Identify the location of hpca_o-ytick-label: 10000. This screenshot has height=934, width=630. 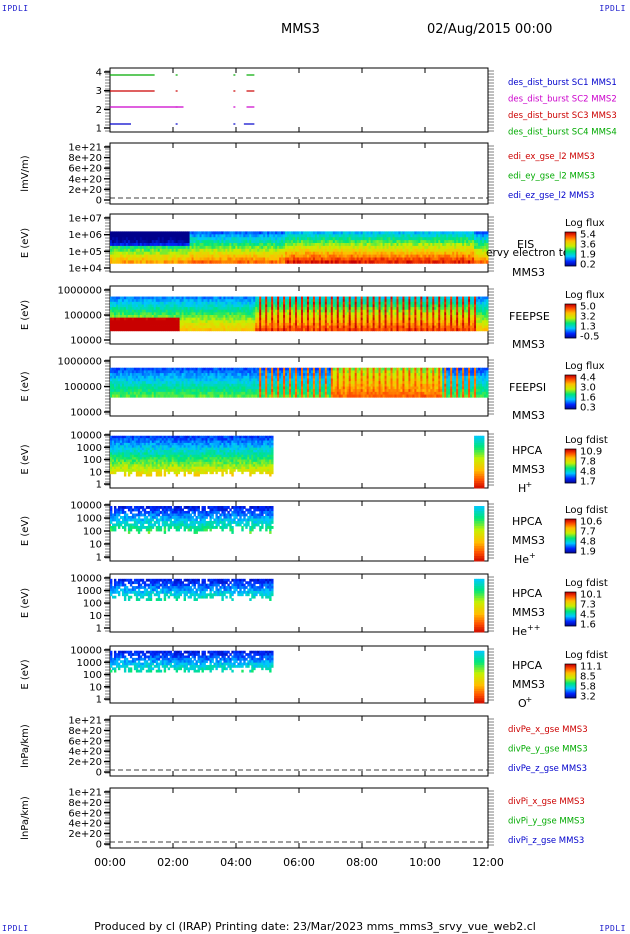
(86, 651).